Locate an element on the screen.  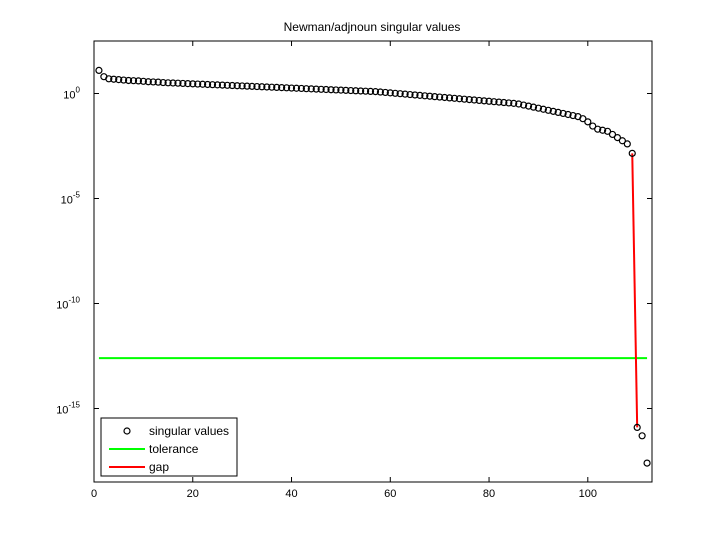
chart-title: Newman/adjnoun singular values is located at coordinates (372, 27).